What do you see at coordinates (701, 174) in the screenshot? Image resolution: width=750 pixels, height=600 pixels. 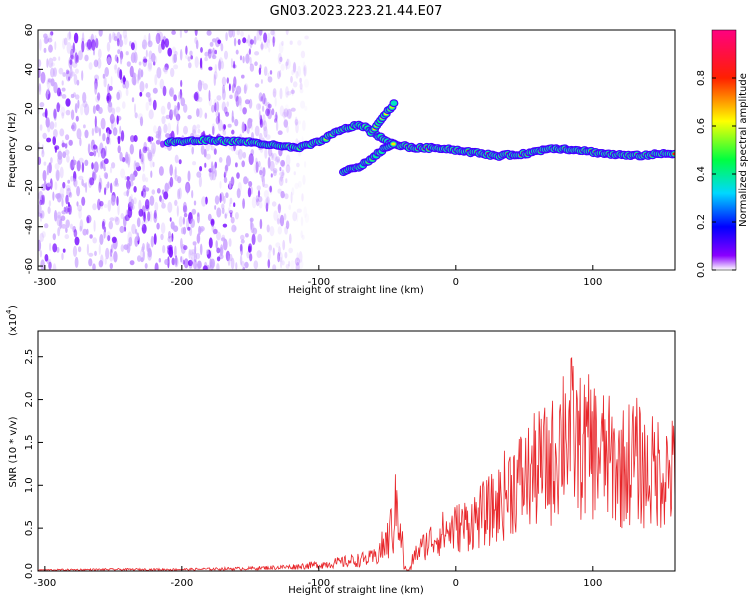 I see `colorbar-tick-label: 0.4` at bounding box center [701, 174].